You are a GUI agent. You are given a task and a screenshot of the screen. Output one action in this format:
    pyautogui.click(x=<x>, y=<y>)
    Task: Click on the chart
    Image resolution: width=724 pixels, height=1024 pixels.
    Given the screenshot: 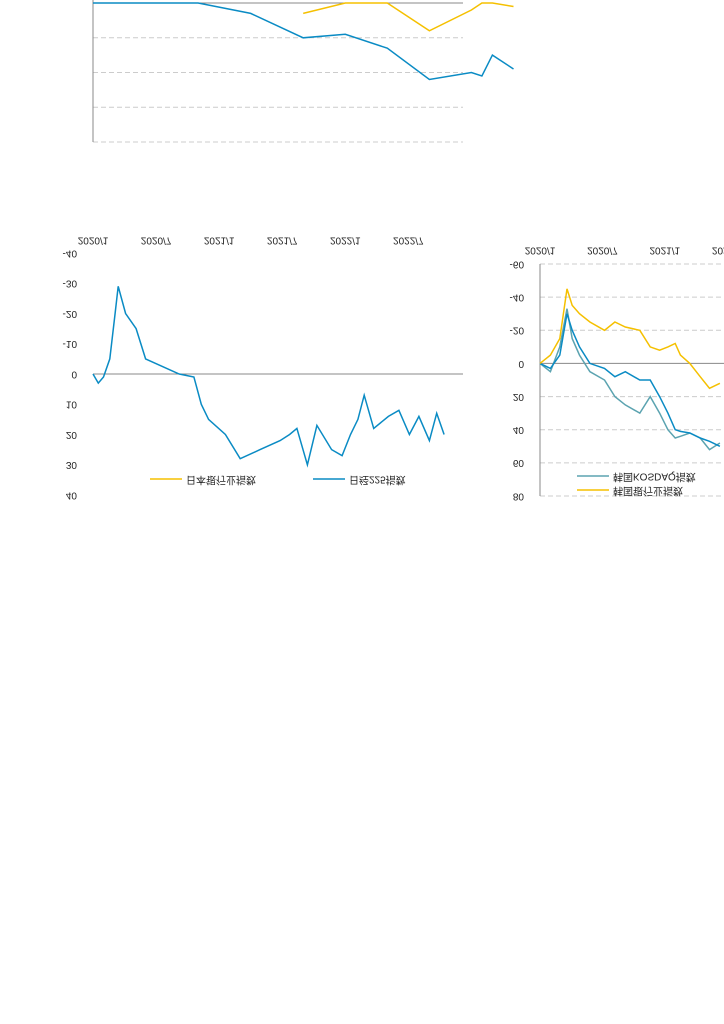 What is the action you would take?
    pyautogui.click(x=303, y=71)
    